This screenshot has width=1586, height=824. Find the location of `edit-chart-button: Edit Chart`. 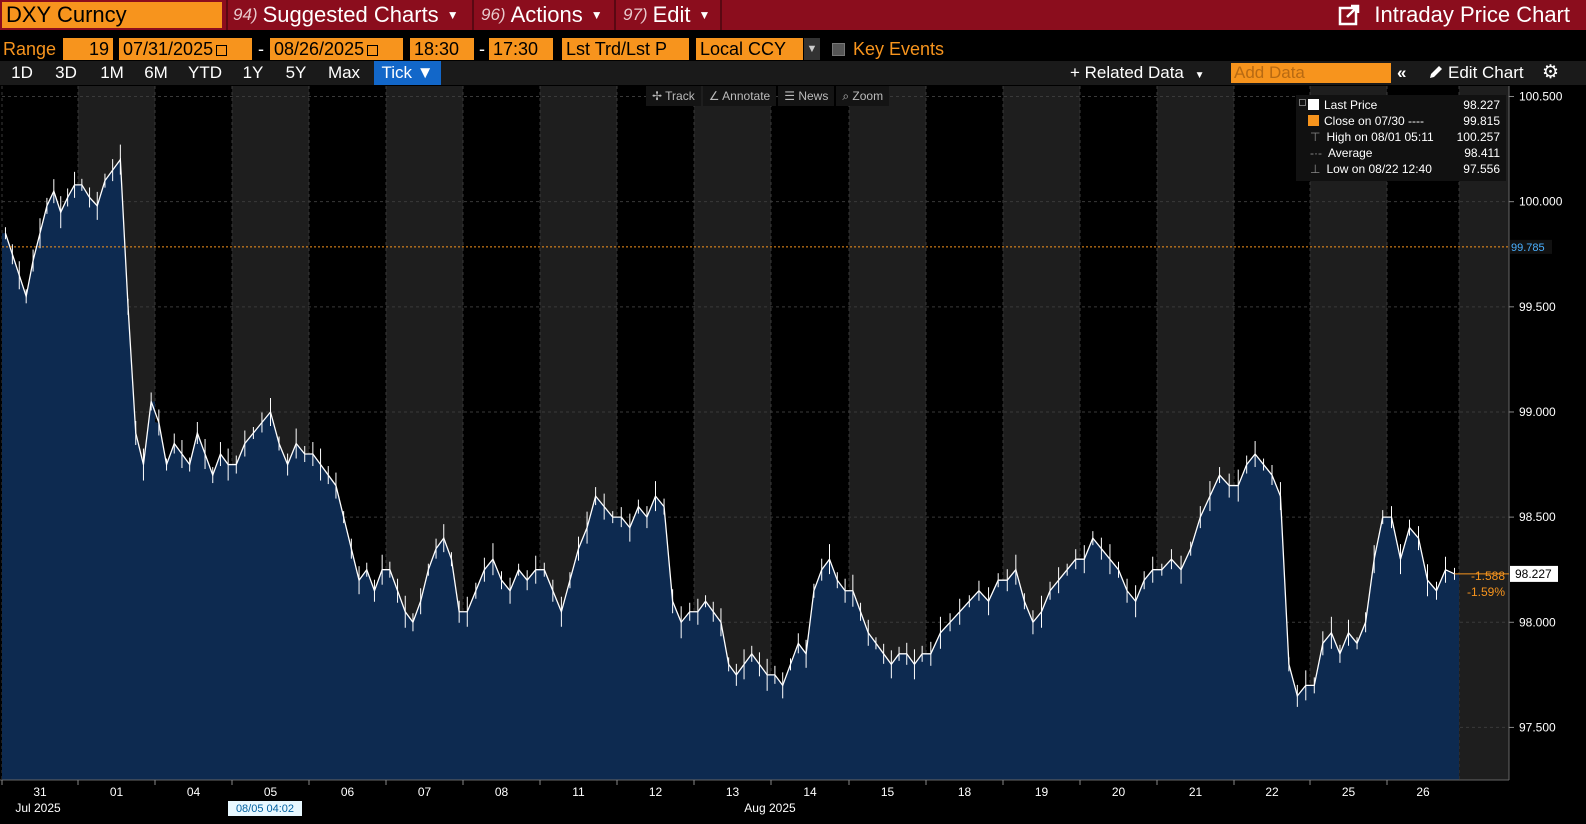

edit-chart-button: Edit Chart is located at coordinates (1476, 73).